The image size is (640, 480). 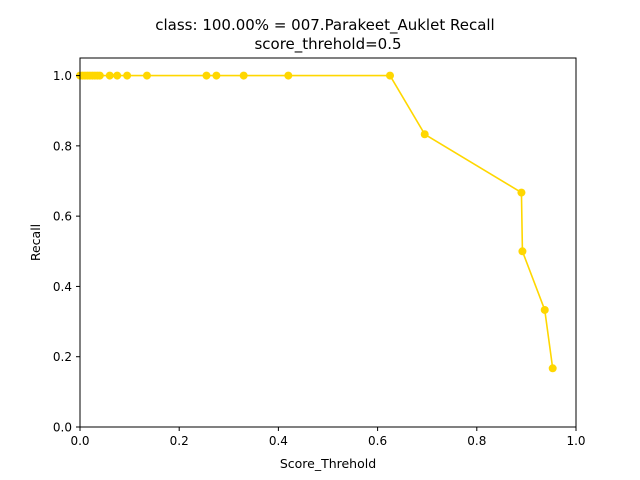 What do you see at coordinates (476, 441) in the screenshot?
I see `x-tick-label: 0.8` at bounding box center [476, 441].